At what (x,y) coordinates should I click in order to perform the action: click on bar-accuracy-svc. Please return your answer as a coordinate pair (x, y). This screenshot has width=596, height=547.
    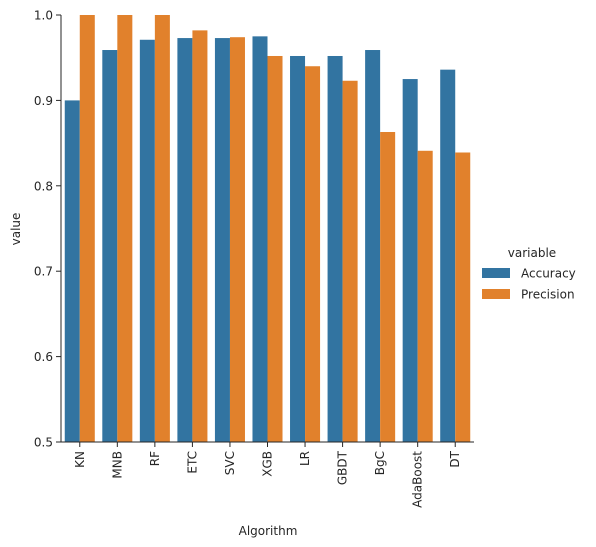
    Looking at the image, I should click on (222, 240).